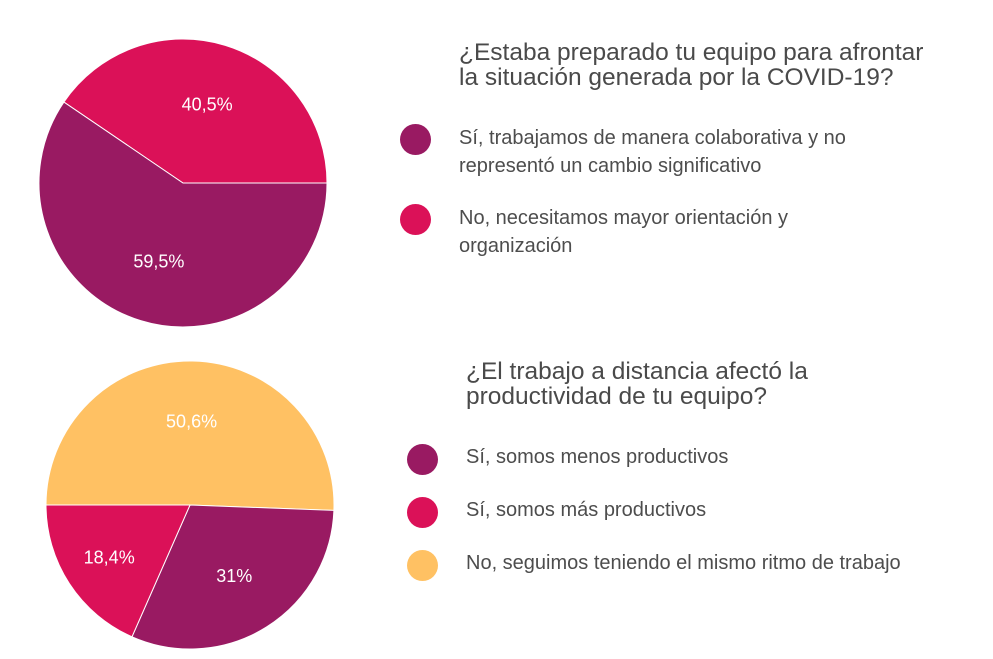 The height and width of the screenshot is (659, 993). What do you see at coordinates (637, 371) in the screenshot?
I see `chart-2-title-line: ¿El trabajo a distancia afectó la` at bounding box center [637, 371].